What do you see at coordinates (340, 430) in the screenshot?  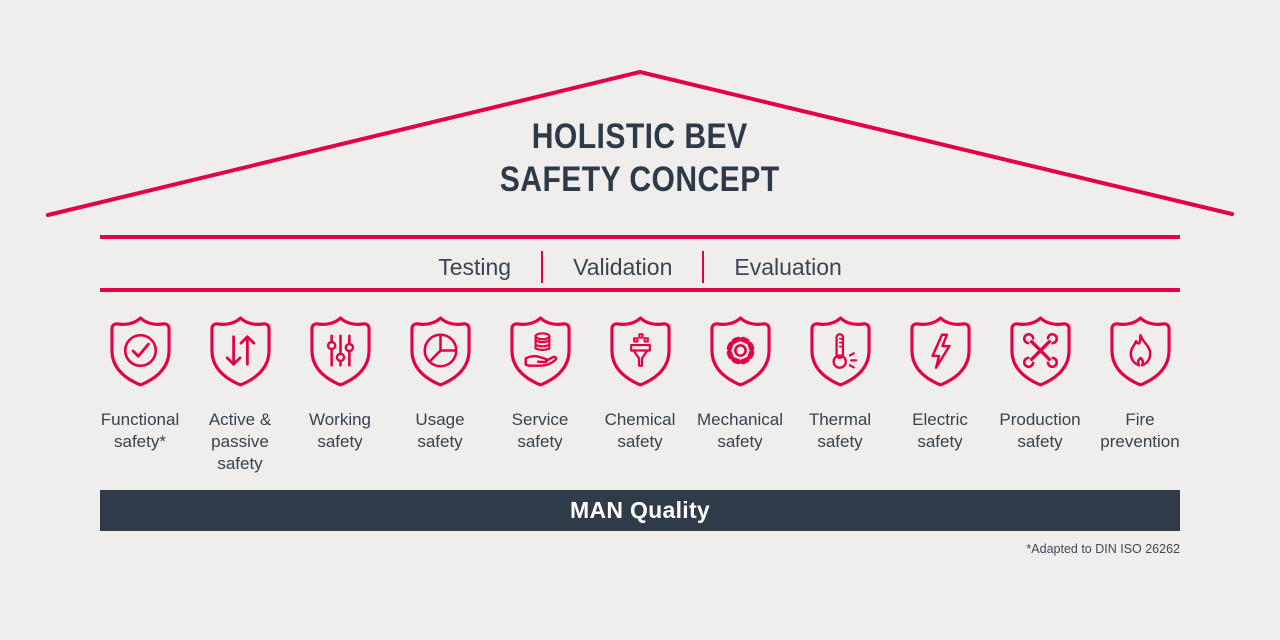 I see `pillar-label: Working safety` at bounding box center [340, 430].